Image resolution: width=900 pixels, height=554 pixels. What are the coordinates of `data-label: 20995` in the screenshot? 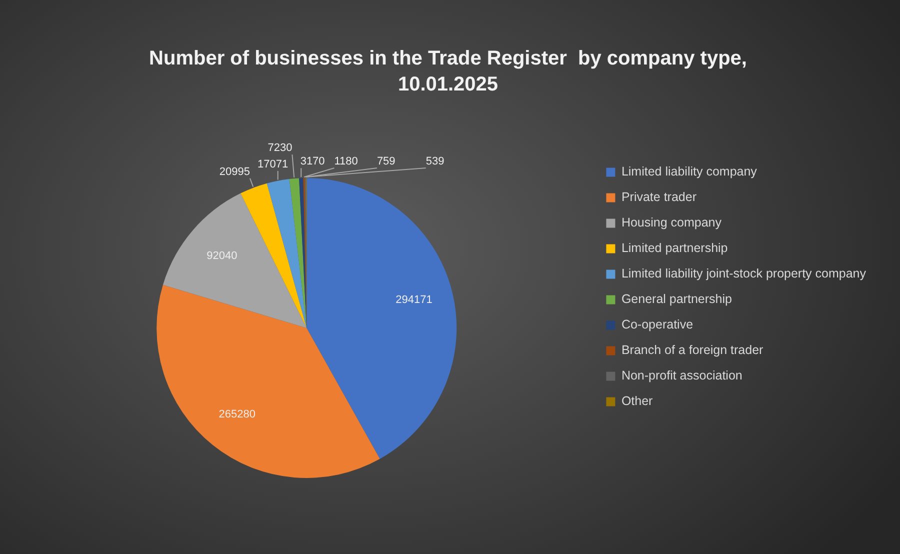 It's located at (234, 172).